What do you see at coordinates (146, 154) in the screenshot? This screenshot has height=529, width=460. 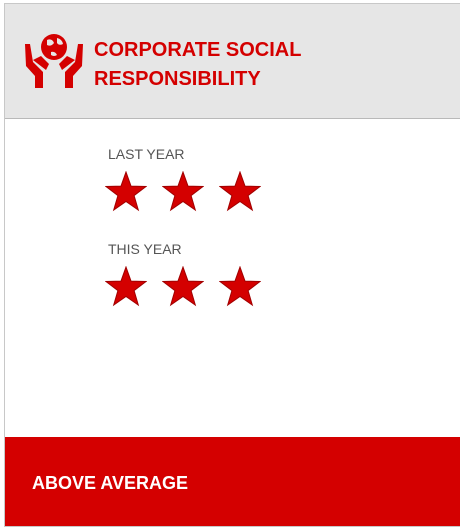 I see `rating-label: LAST YEAR` at bounding box center [146, 154].